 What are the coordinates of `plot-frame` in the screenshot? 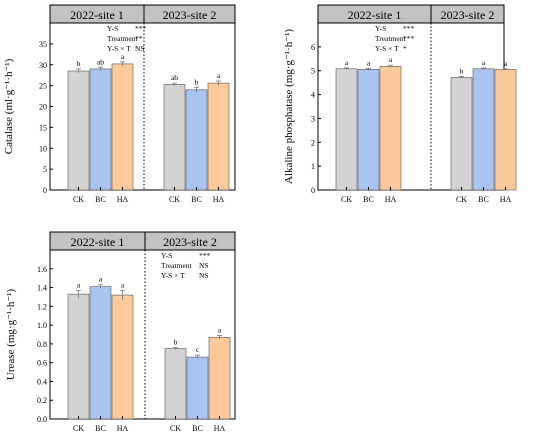 It's located at (142, 334).